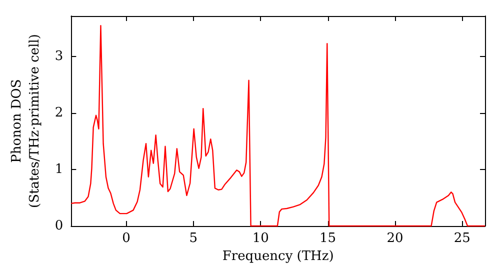 The image size is (500, 280). What do you see at coordinates (193, 238) in the screenshot?
I see `x-tick-label: 5` at bounding box center [193, 238].